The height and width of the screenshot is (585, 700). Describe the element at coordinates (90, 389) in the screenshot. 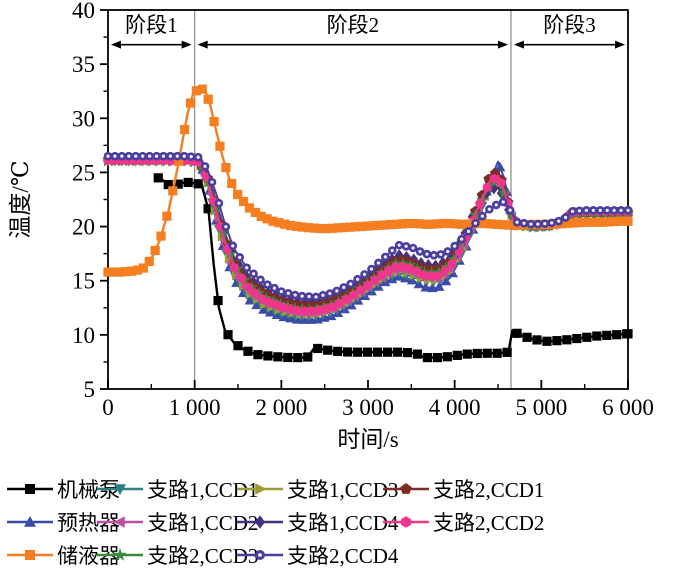

I see `y-tick-label: 5` at that location.